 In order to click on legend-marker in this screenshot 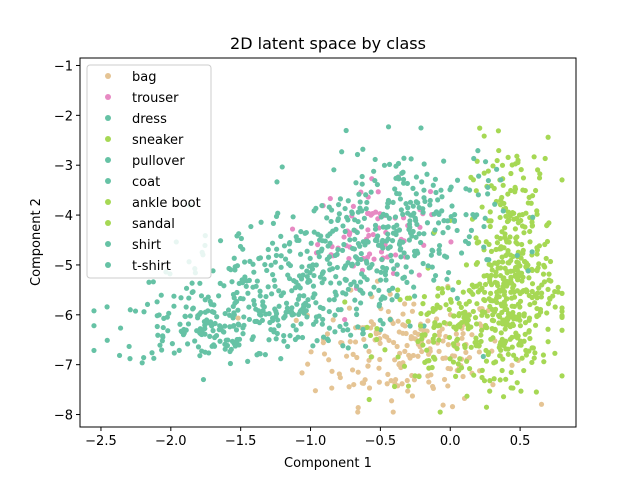, I will do `click(108, 97)`.